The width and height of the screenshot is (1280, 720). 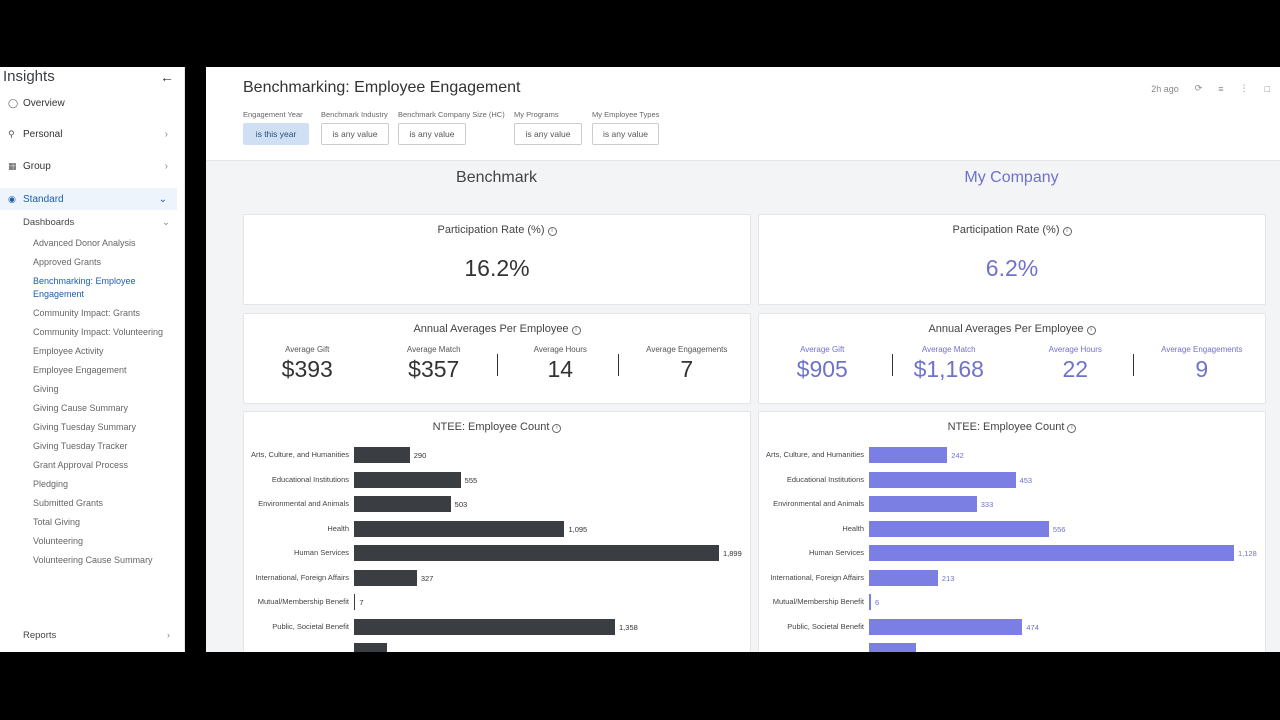 I want to click on bar-category-label: Mutual/Membership Benefit, so click(x=303, y=601).